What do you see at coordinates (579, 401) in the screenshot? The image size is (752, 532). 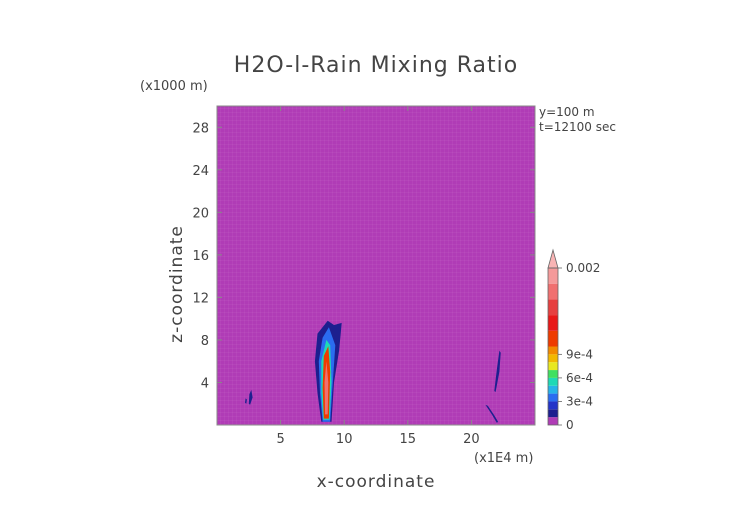 I see `colorbar-tick-label: 3e-4` at bounding box center [579, 401].